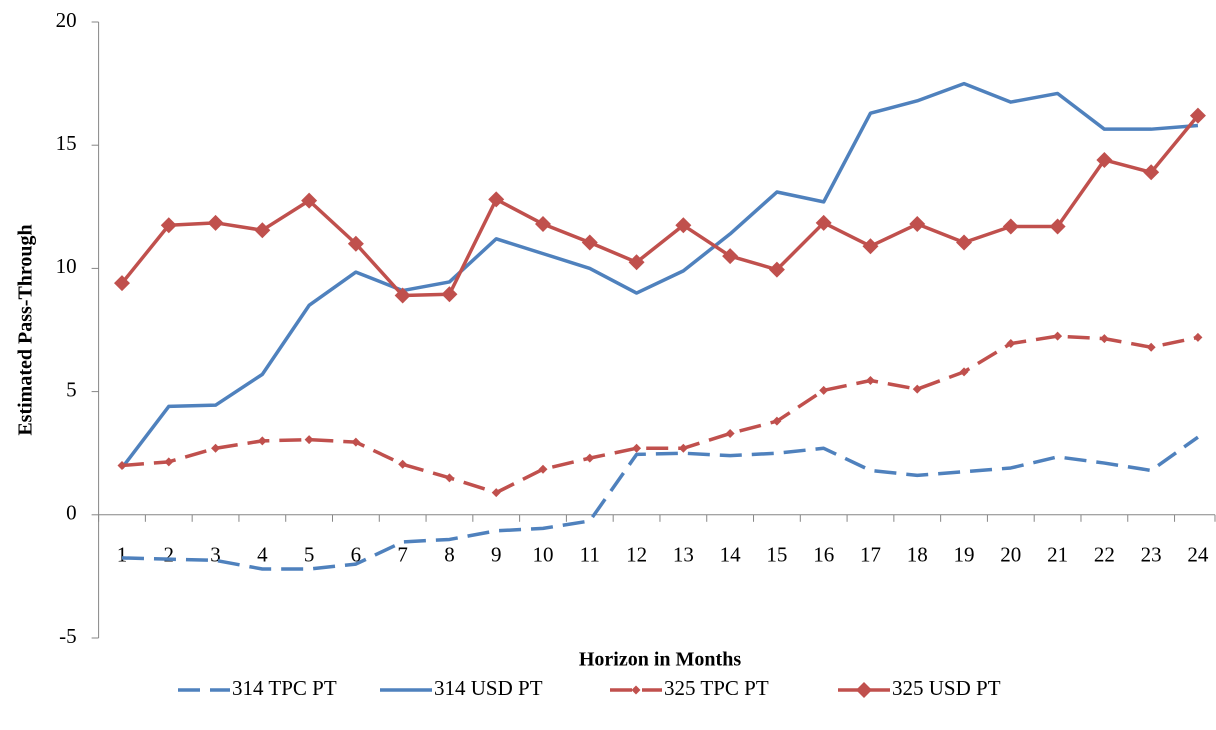 This screenshot has width=1216, height=730. Describe the element at coordinates (590, 555) in the screenshot. I see `x-tick-label: 11` at that location.